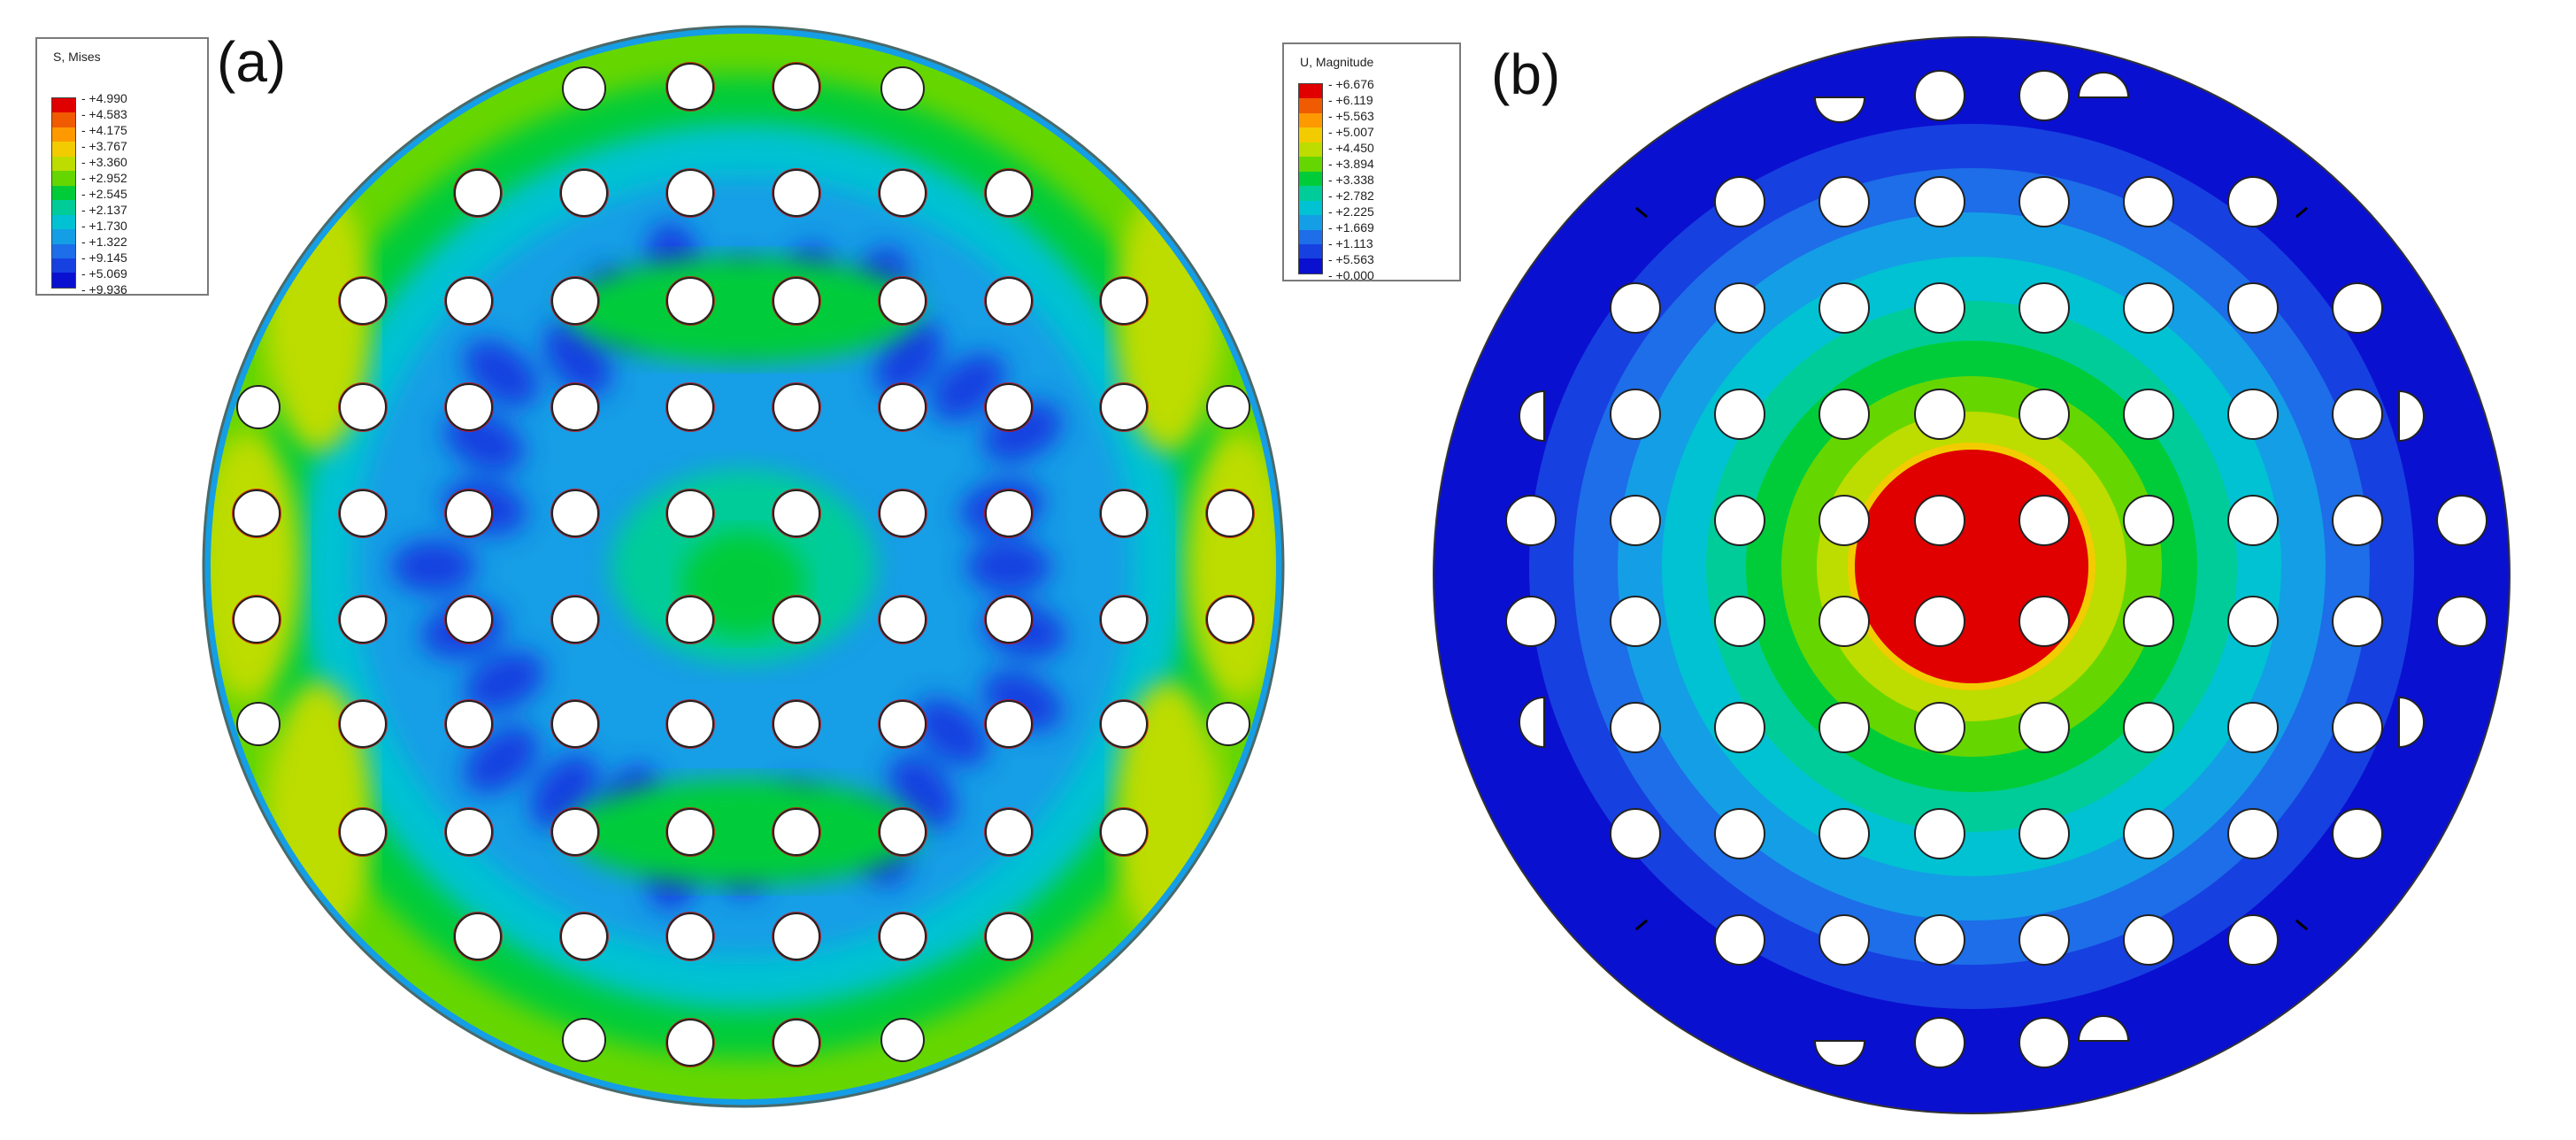 Image resolution: width=2576 pixels, height=1140 pixels. I want to click on panel-label-a: (a), so click(252, 62).